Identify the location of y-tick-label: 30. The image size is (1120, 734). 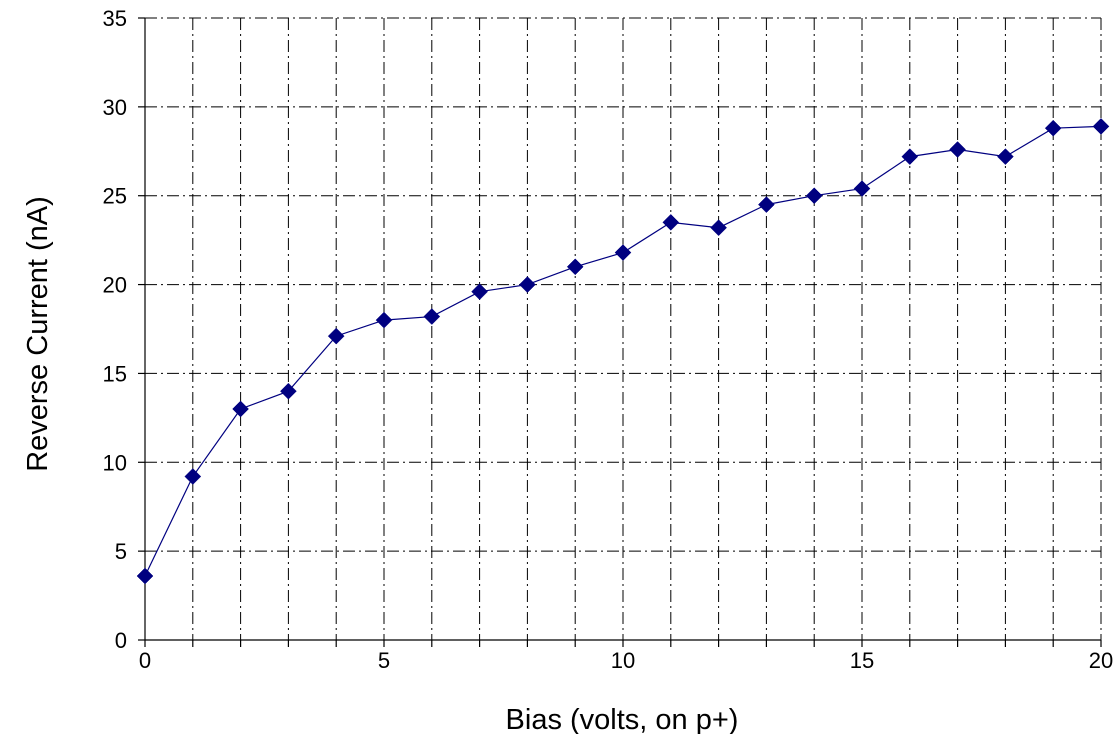
(115, 107).